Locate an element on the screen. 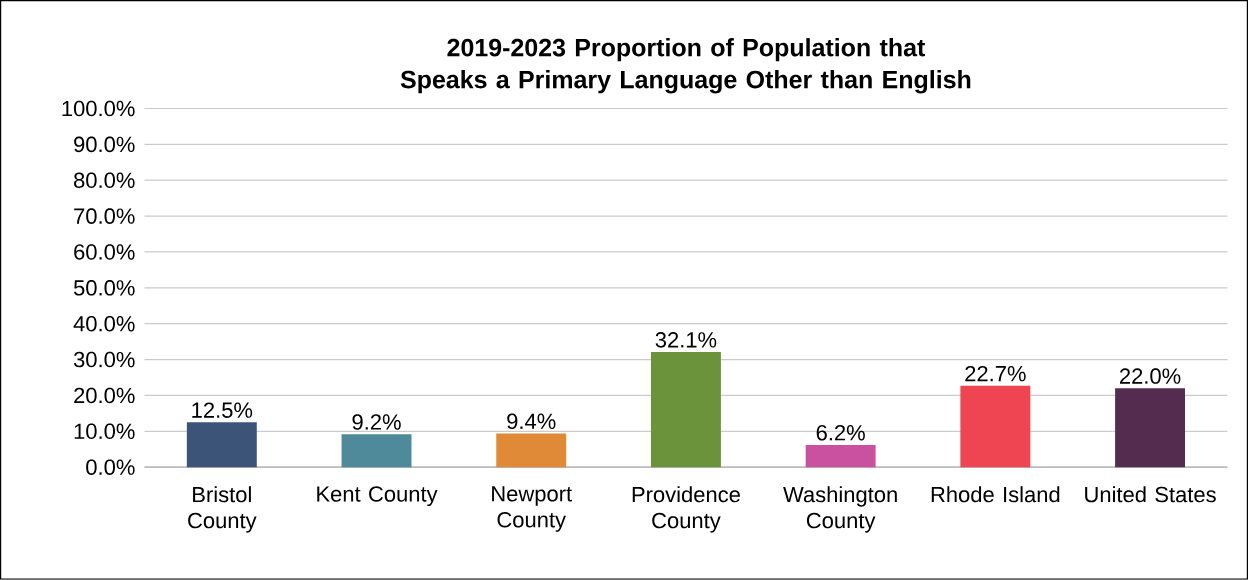 This screenshot has width=1248, height=580. data-label: 9.4% is located at coordinates (531, 421).